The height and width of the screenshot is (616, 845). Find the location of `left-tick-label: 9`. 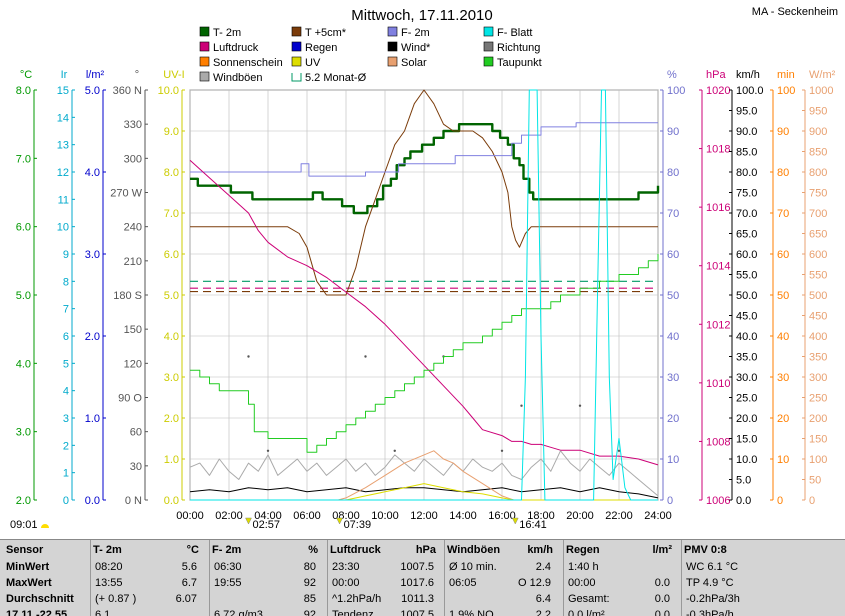

left-tick-label: 9 is located at coordinates (66, 255).